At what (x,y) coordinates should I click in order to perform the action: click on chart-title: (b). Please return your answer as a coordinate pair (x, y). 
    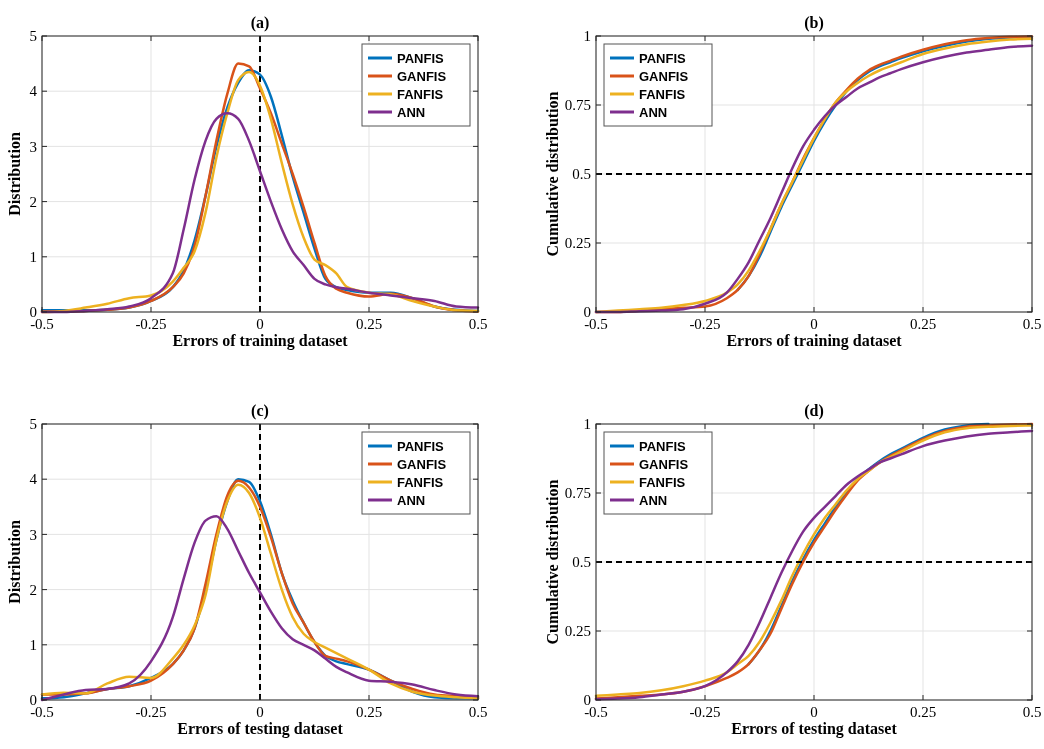
    Looking at the image, I should click on (814, 23).